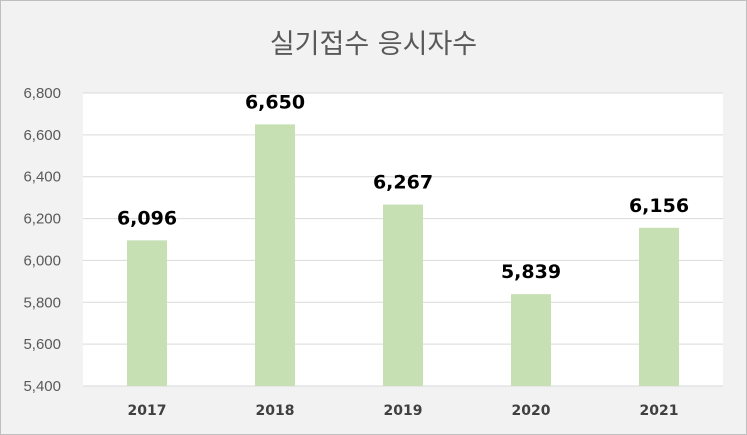 The image size is (747, 435). What do you see at coordinates (531, 272) in the screenshot?
I see `data-label: 5,839` at bounding box center [531, 272].